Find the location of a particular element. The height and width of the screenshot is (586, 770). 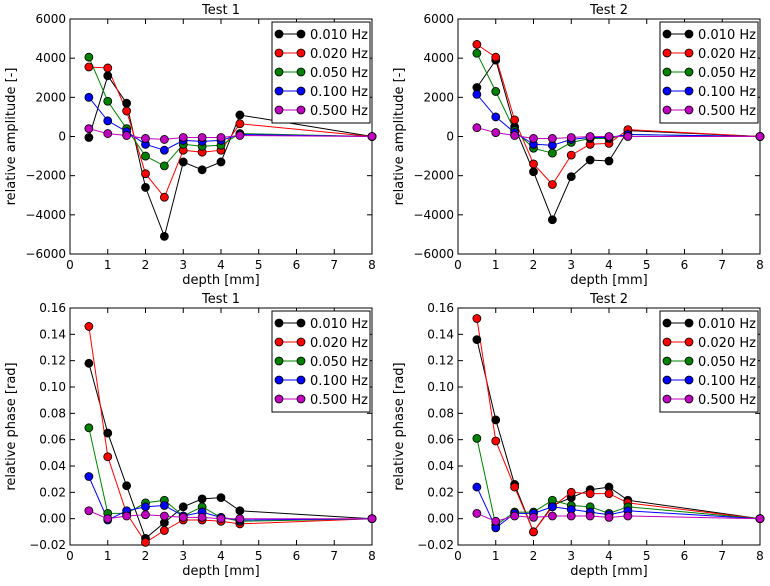

y-tick-label: 6000 is located at coordinates (50, 19).